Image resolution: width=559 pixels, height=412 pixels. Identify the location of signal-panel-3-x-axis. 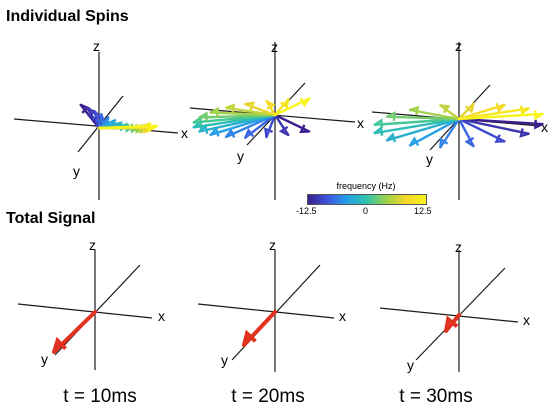
(449, 315).